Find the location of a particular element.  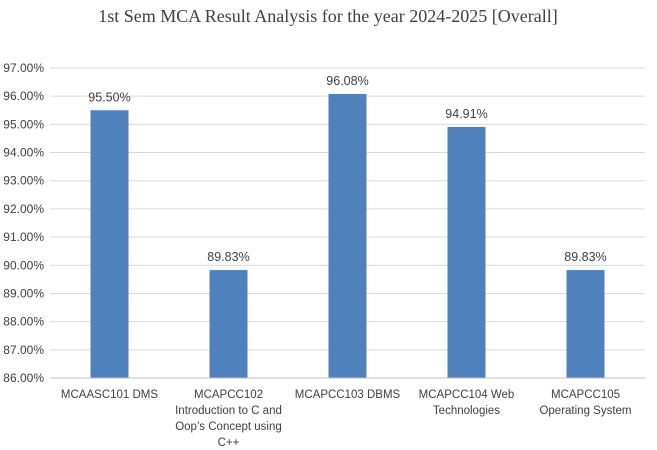

data-label: 94.91% is located at coordinates (466, 114).